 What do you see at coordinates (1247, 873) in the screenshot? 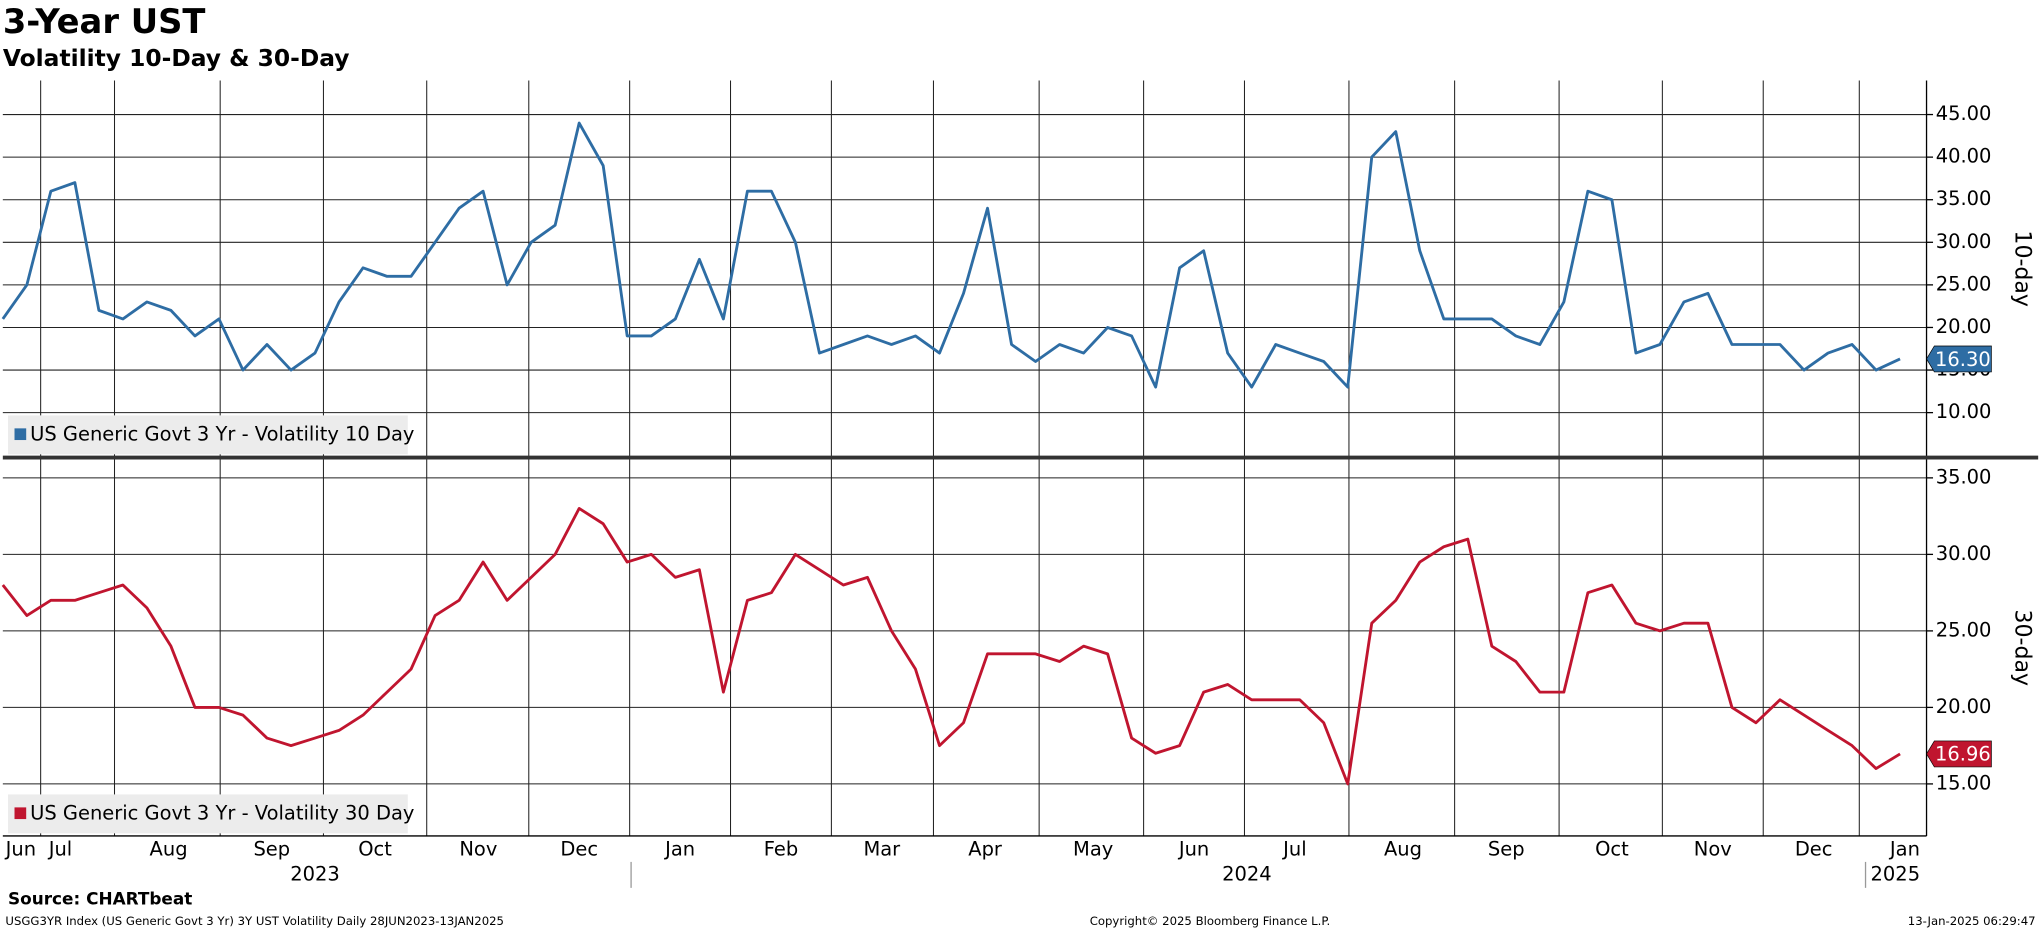
I see `x-year-label: 2024` at bounding box center [1247, 873].